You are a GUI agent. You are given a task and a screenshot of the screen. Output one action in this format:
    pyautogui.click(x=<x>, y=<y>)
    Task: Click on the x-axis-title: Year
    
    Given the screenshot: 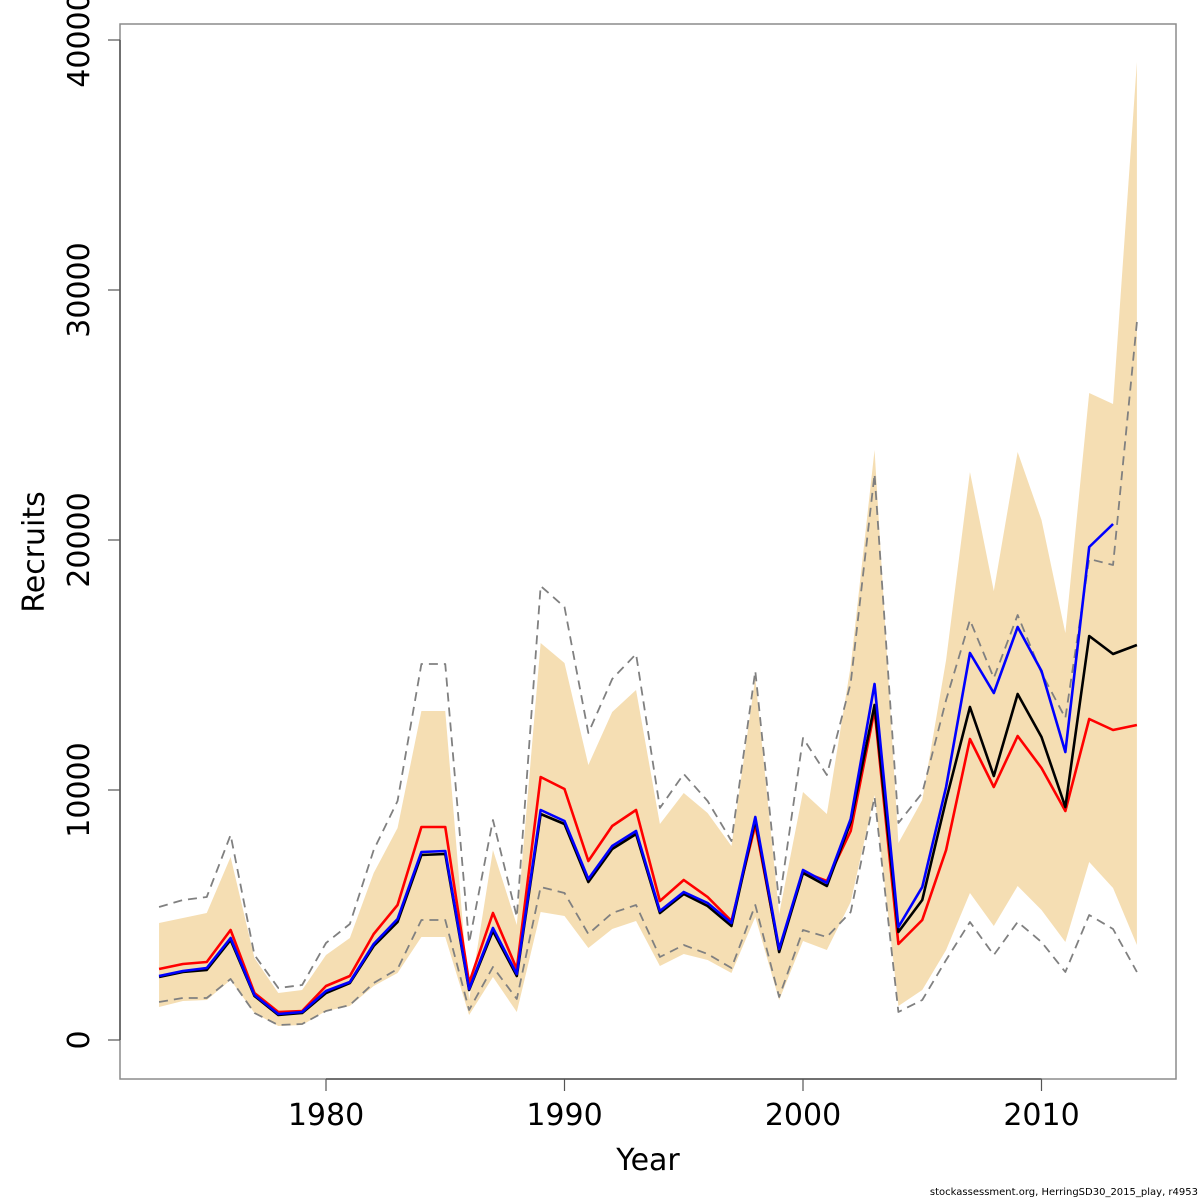 What is the action you would take?
    pyautogui.click(x=647, y=1160)
    